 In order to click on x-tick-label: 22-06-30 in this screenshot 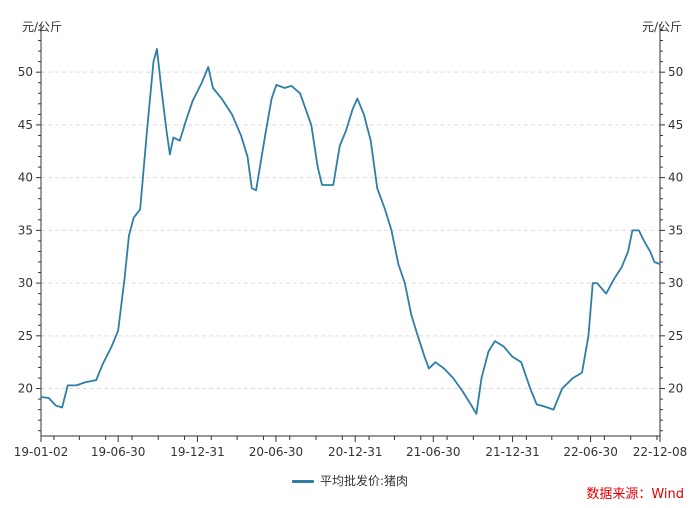, I will do `click(590, 452)`.